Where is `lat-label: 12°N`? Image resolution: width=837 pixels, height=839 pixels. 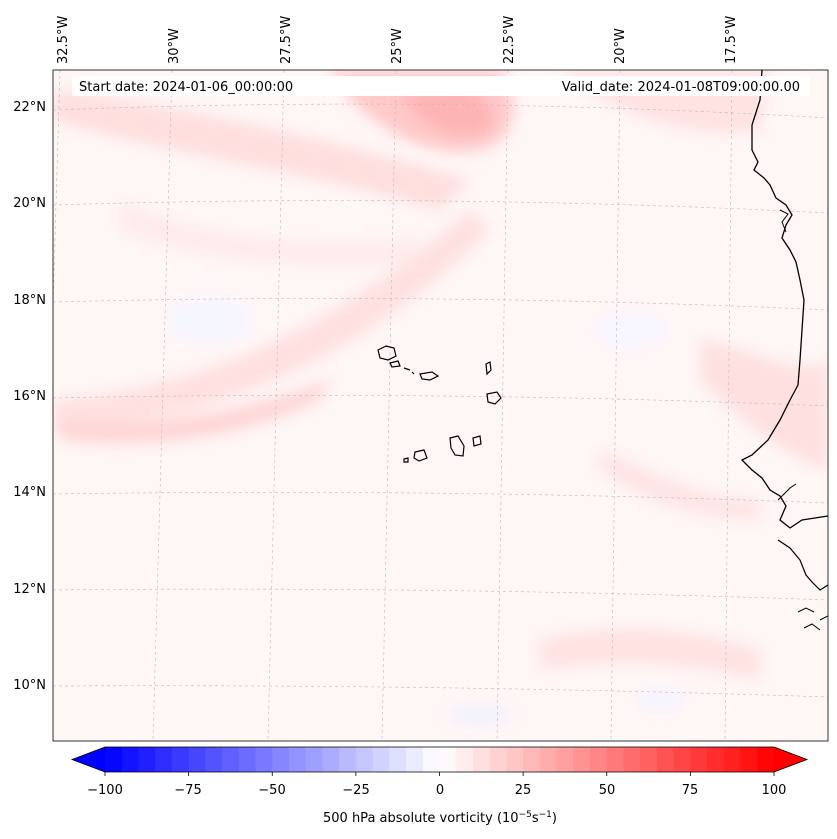 lat-label: 12°N is located at coordinates (29, 589).